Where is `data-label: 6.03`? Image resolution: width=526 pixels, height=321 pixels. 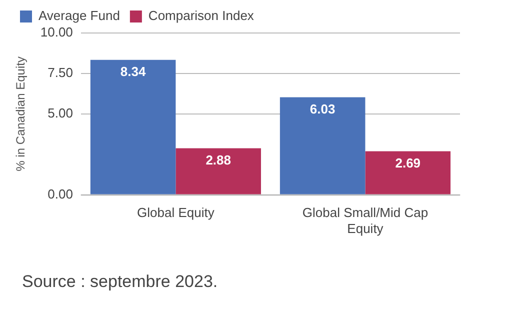
data-label: 6.03 is located at coordinates (323, 108).